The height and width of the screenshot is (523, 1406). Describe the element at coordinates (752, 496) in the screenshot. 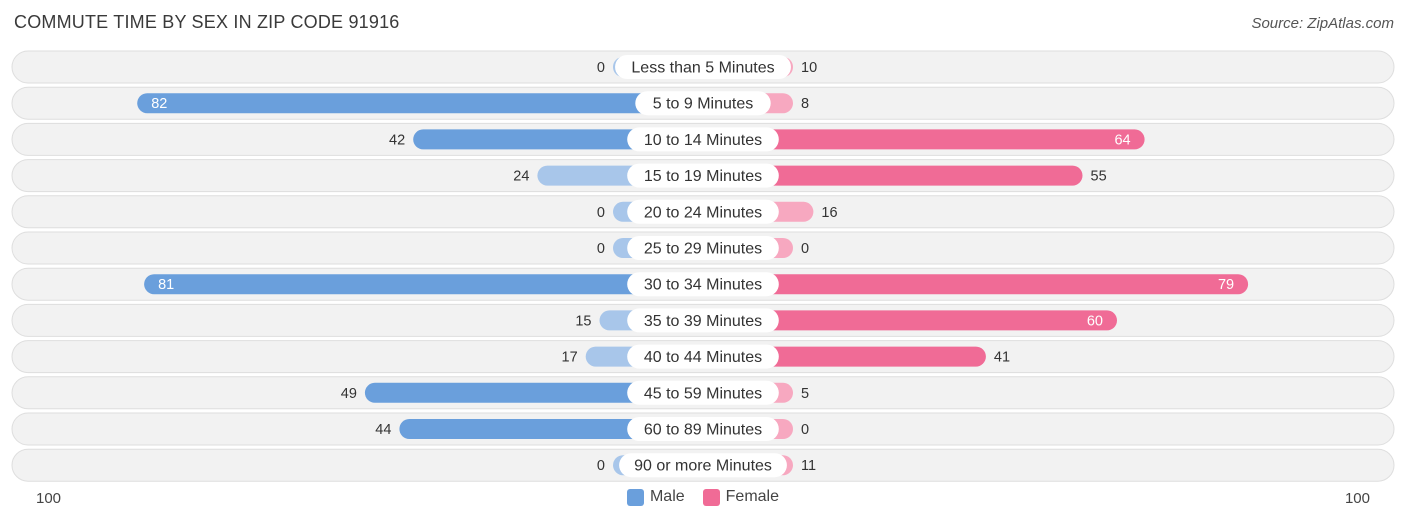

I see `legend-label-female: Female` at that location.